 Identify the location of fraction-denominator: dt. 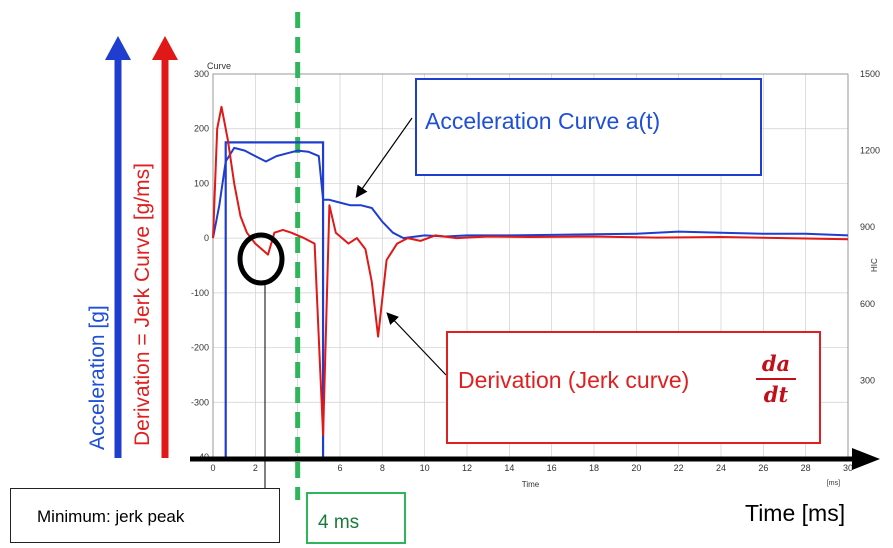
(776, 394).